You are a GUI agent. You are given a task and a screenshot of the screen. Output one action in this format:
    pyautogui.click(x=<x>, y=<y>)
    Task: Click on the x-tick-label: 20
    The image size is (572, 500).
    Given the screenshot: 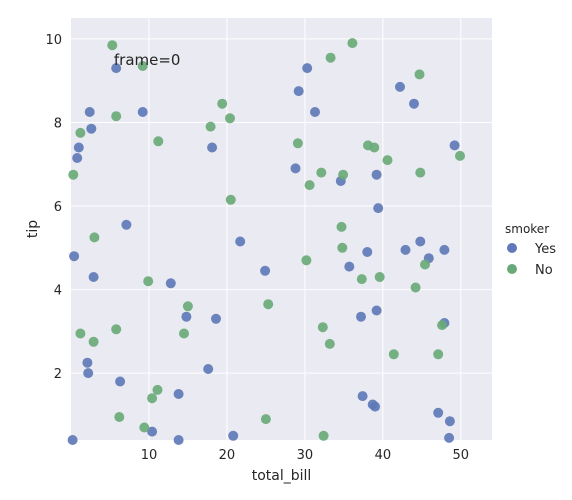 What is the action you would take?
    pyautogui.click(x=227, y=455)
    